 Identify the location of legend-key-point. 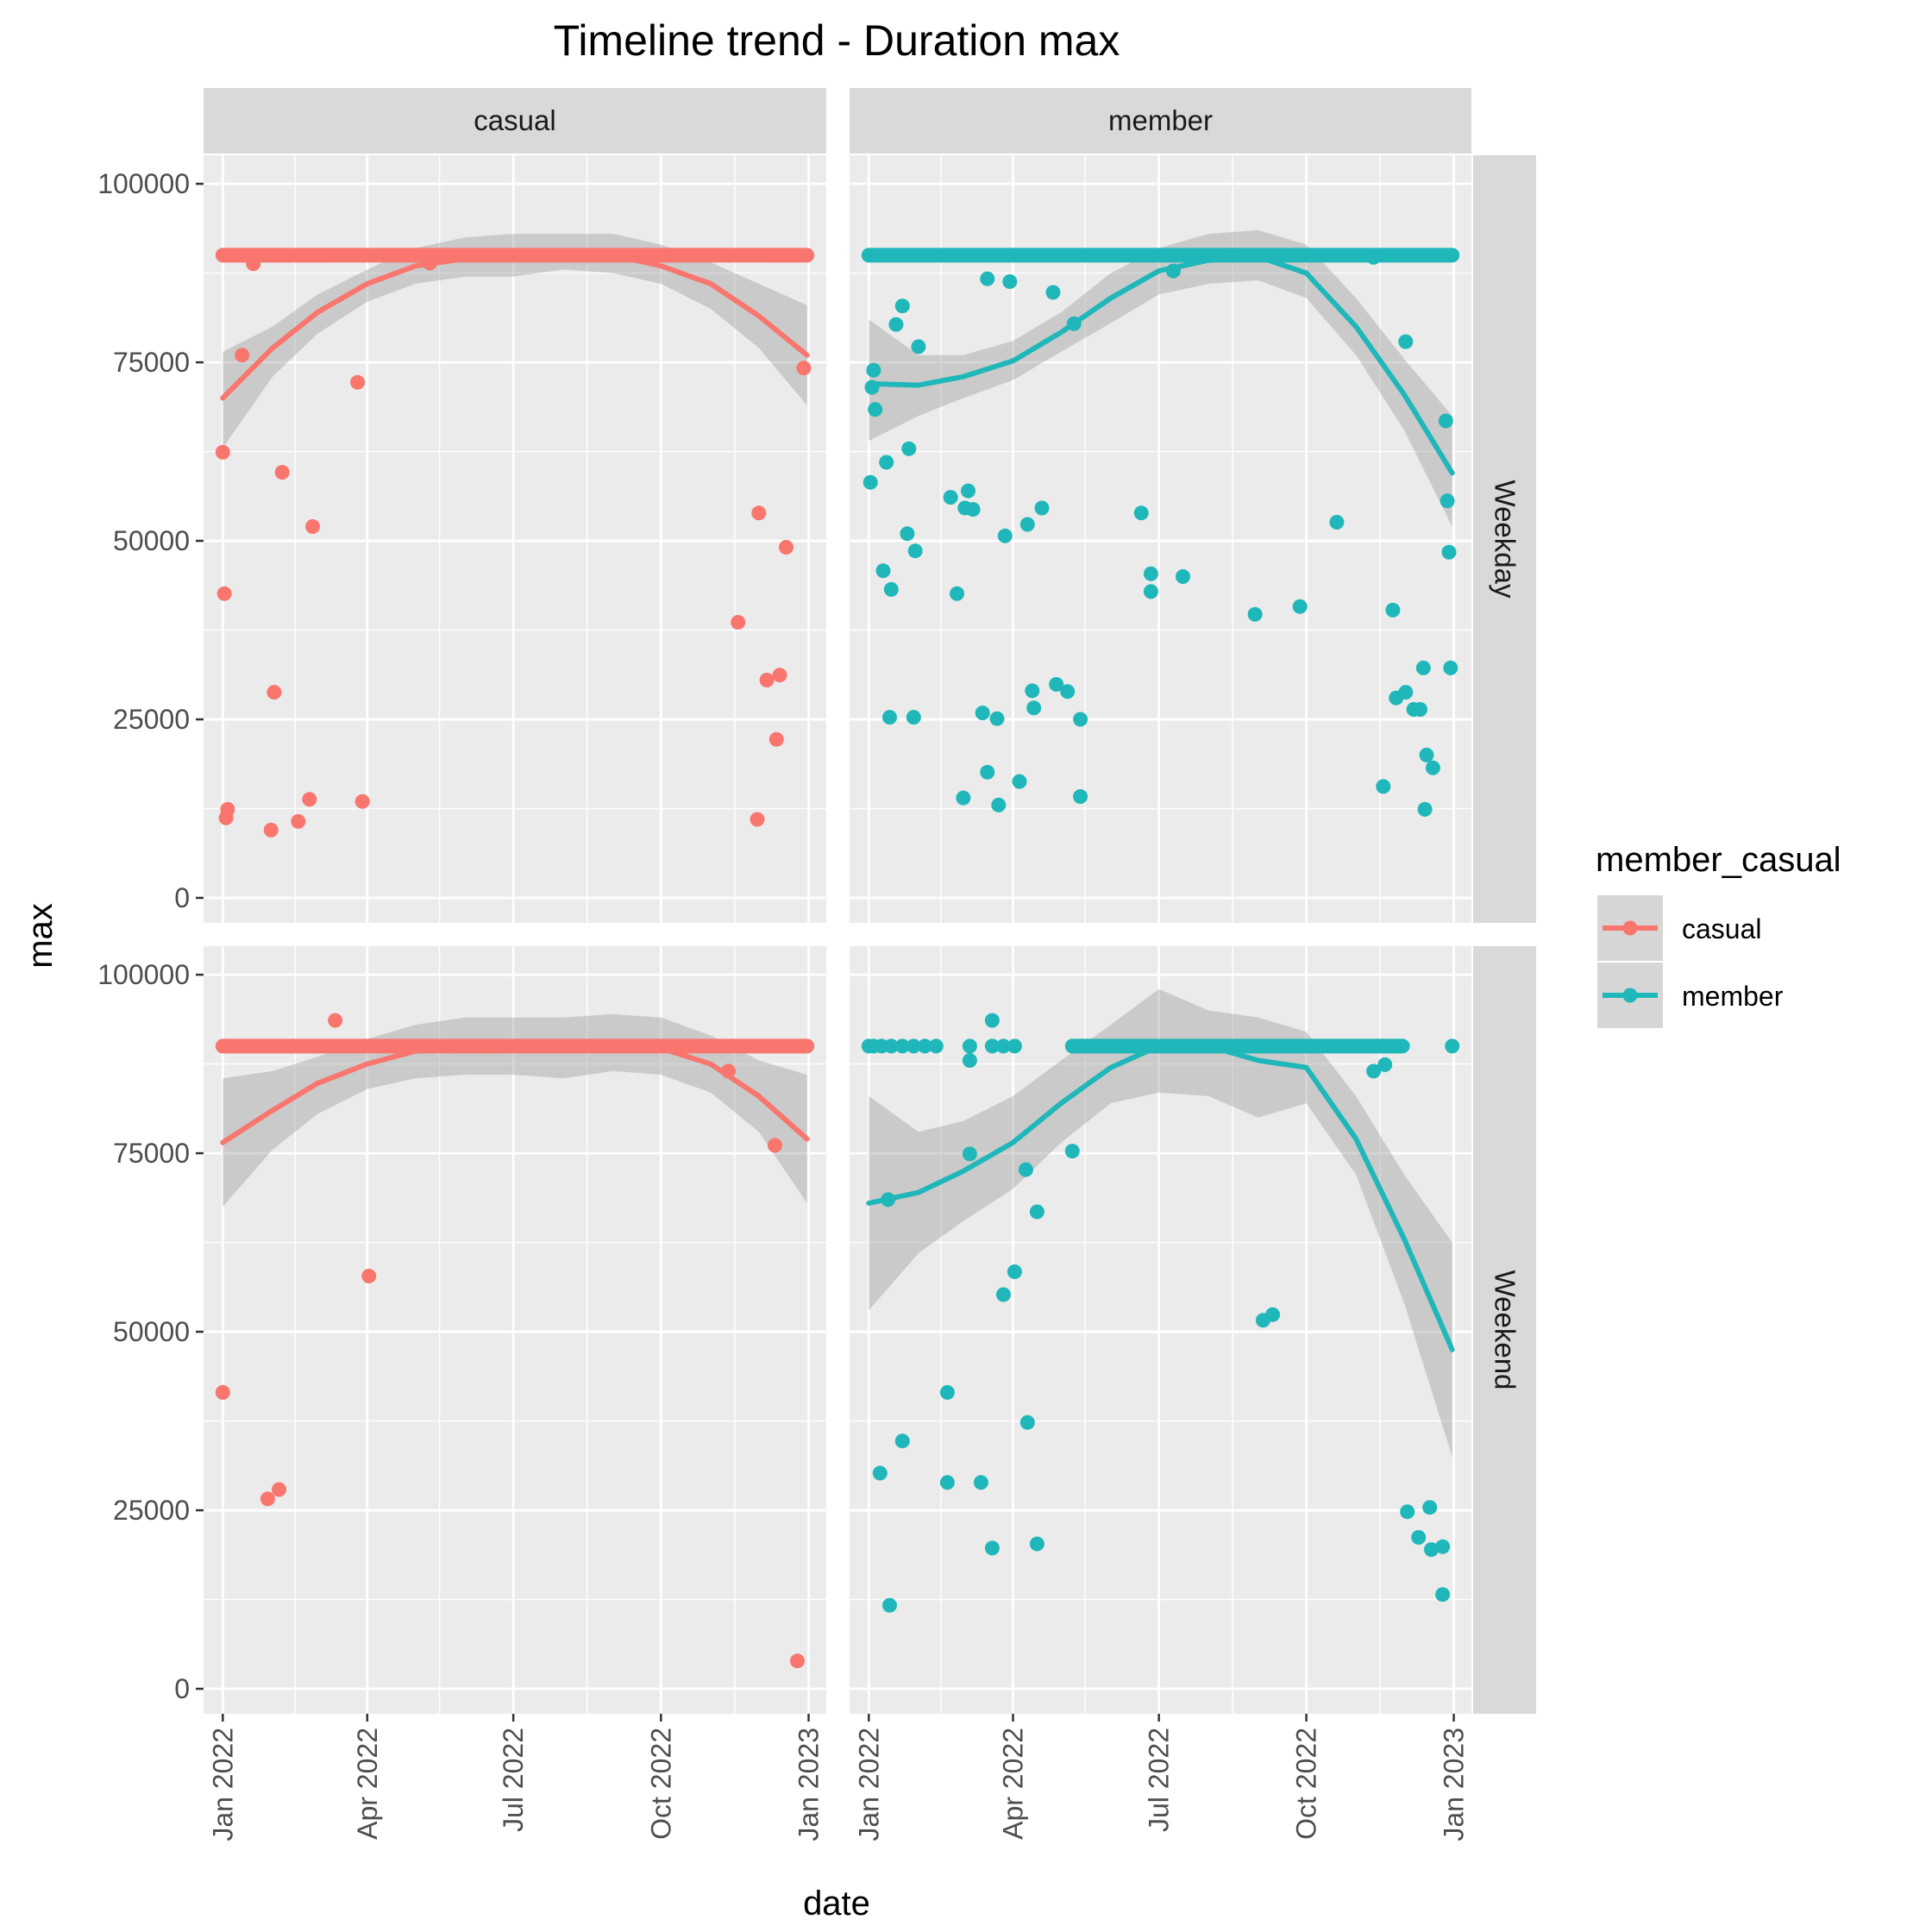
(1630, 996).